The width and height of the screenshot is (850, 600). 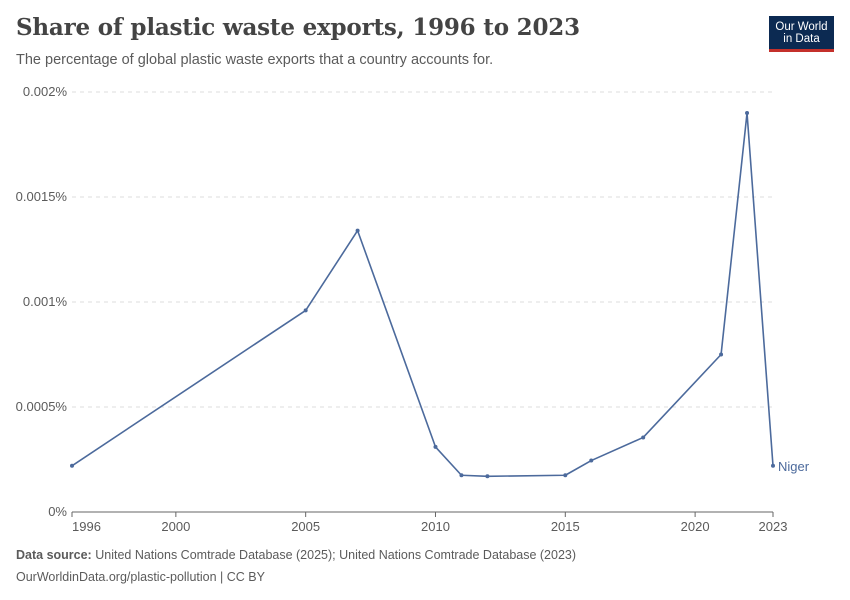 I want to click on logo-line-1: Our World, so click(x=801, y=26).